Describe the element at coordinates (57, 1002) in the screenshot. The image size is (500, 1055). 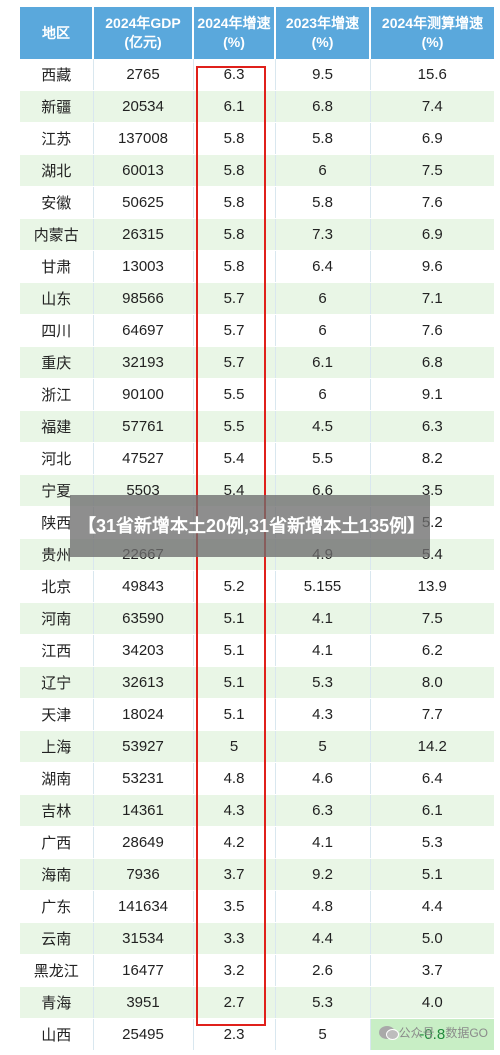
I see `region-cell: 青海` at that location.